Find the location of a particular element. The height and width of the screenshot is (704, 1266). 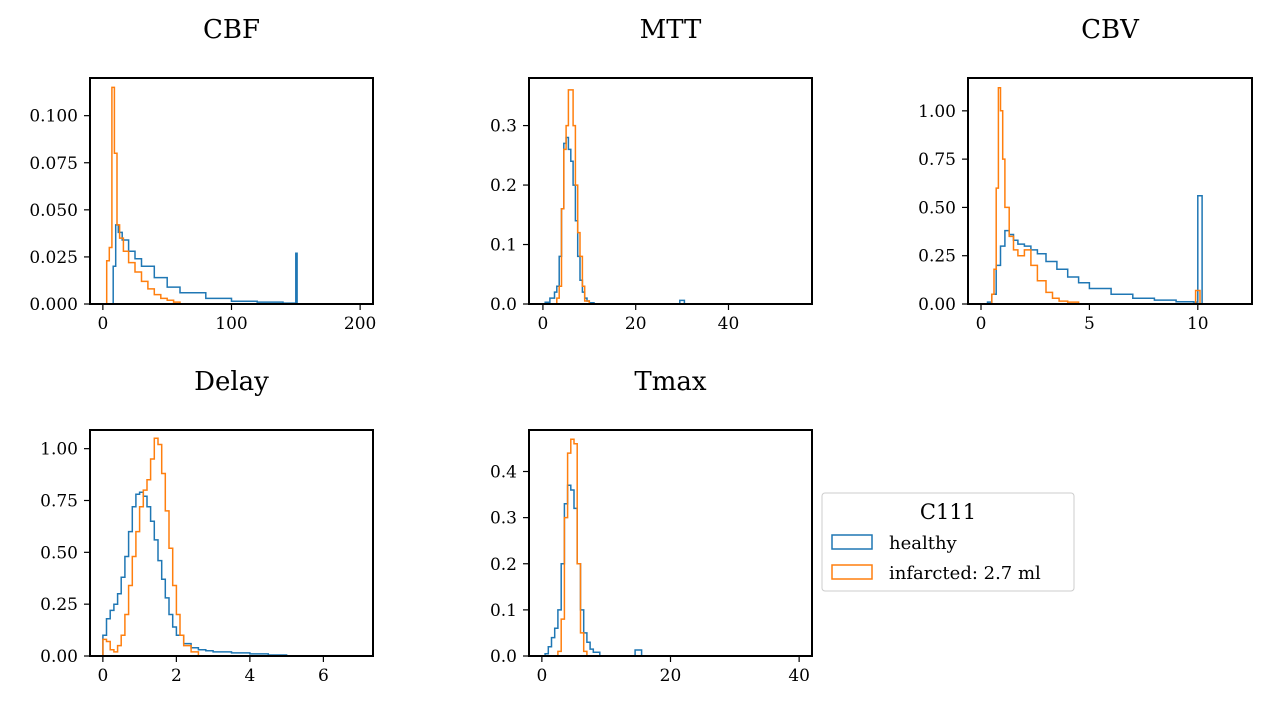

panel-tmax: Tmax 0 20 40 0.0 0.1 0.2 0.3 0.4 is located at coordinates (651, 526).